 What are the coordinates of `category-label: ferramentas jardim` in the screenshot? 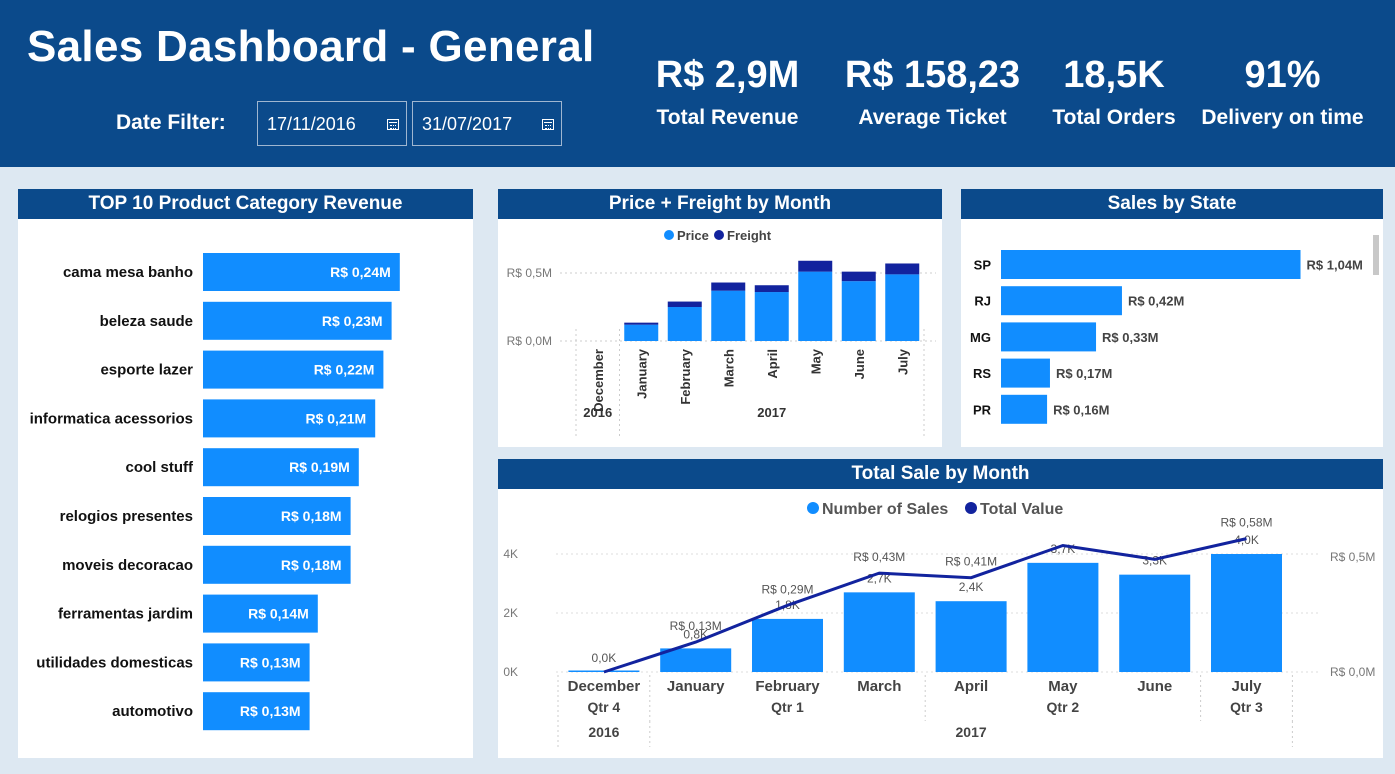 It's located at (125, 614).